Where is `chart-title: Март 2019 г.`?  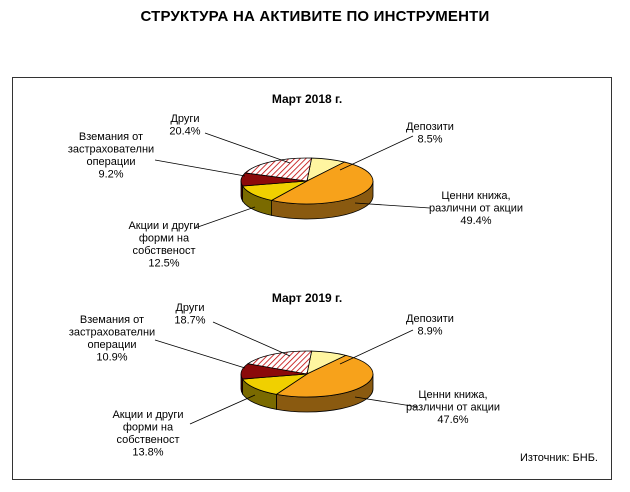
chart-title: Март 2019 г. is located at coordinates (307, 298).